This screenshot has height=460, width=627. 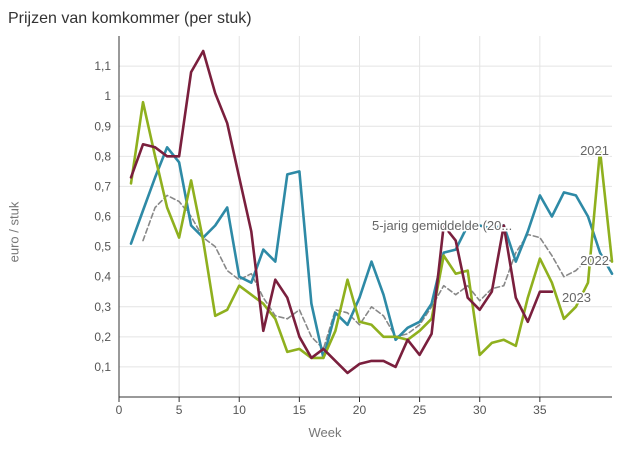 I want to click on series-label-2023: 2023, so click(x=576, y=297).